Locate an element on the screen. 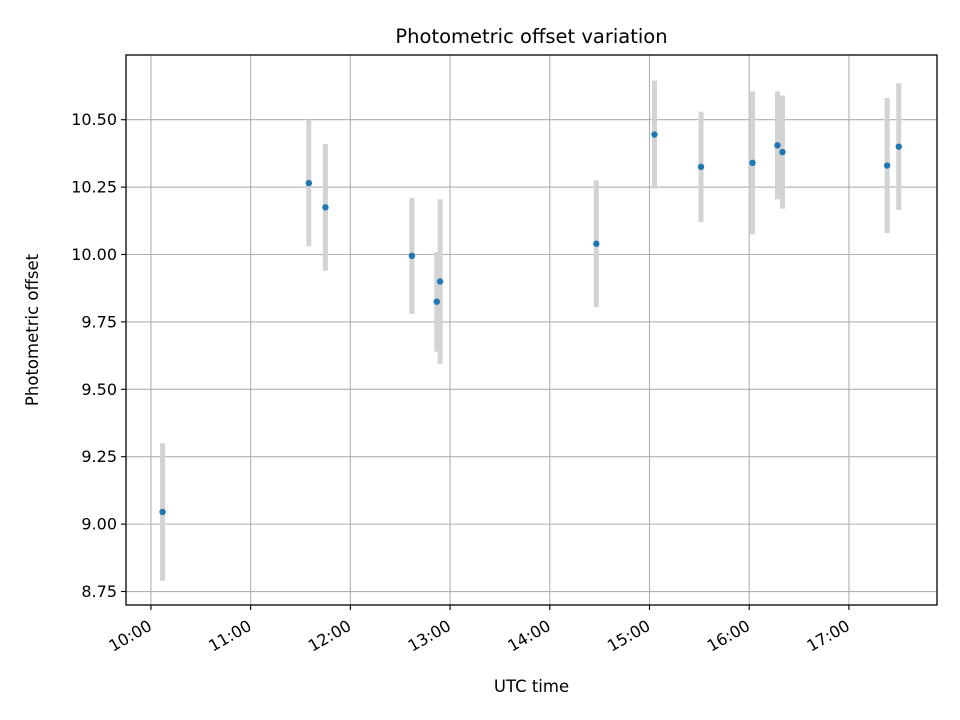 This screenshot has width=960, height=720. x-tick-label: 12:00 is located at coordinates (329, 636).